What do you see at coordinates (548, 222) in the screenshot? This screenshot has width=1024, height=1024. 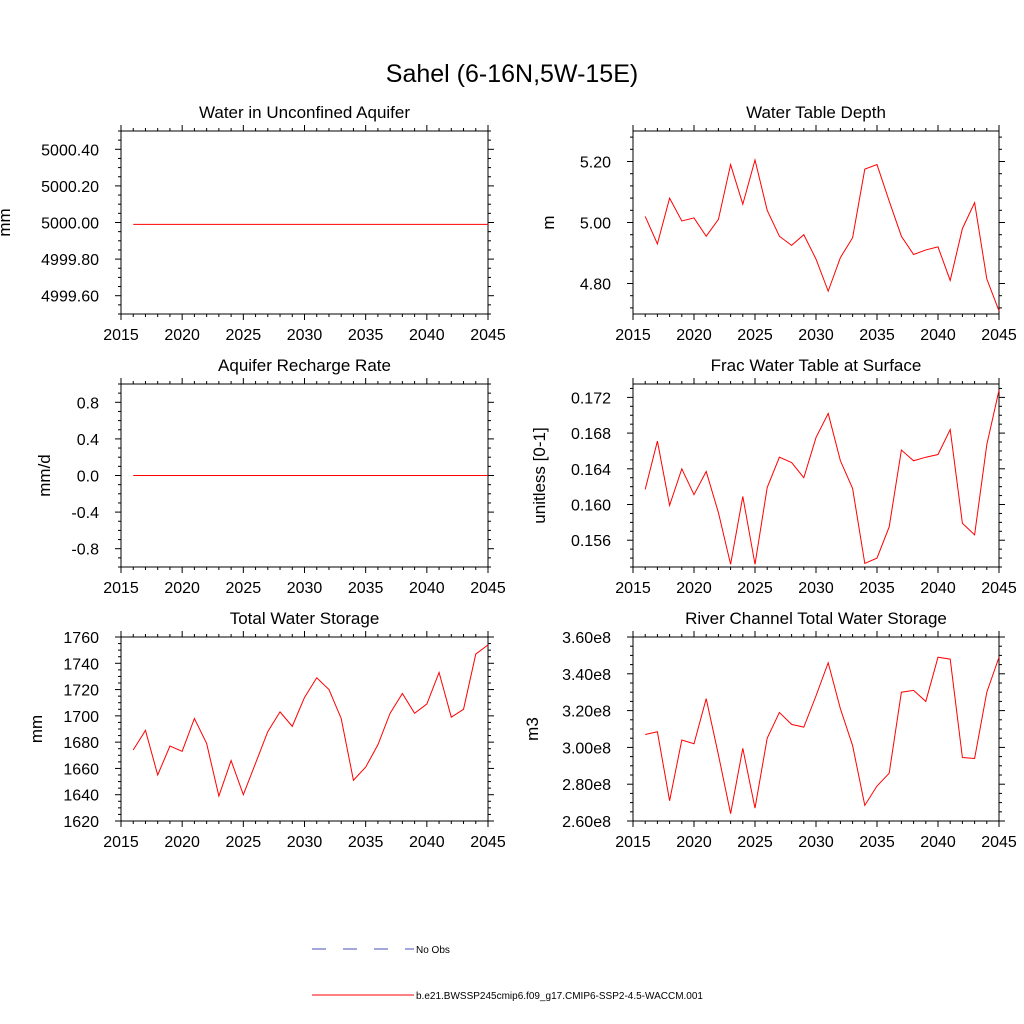 I see `y-axis-label: m` at bounding box center [548, 222].